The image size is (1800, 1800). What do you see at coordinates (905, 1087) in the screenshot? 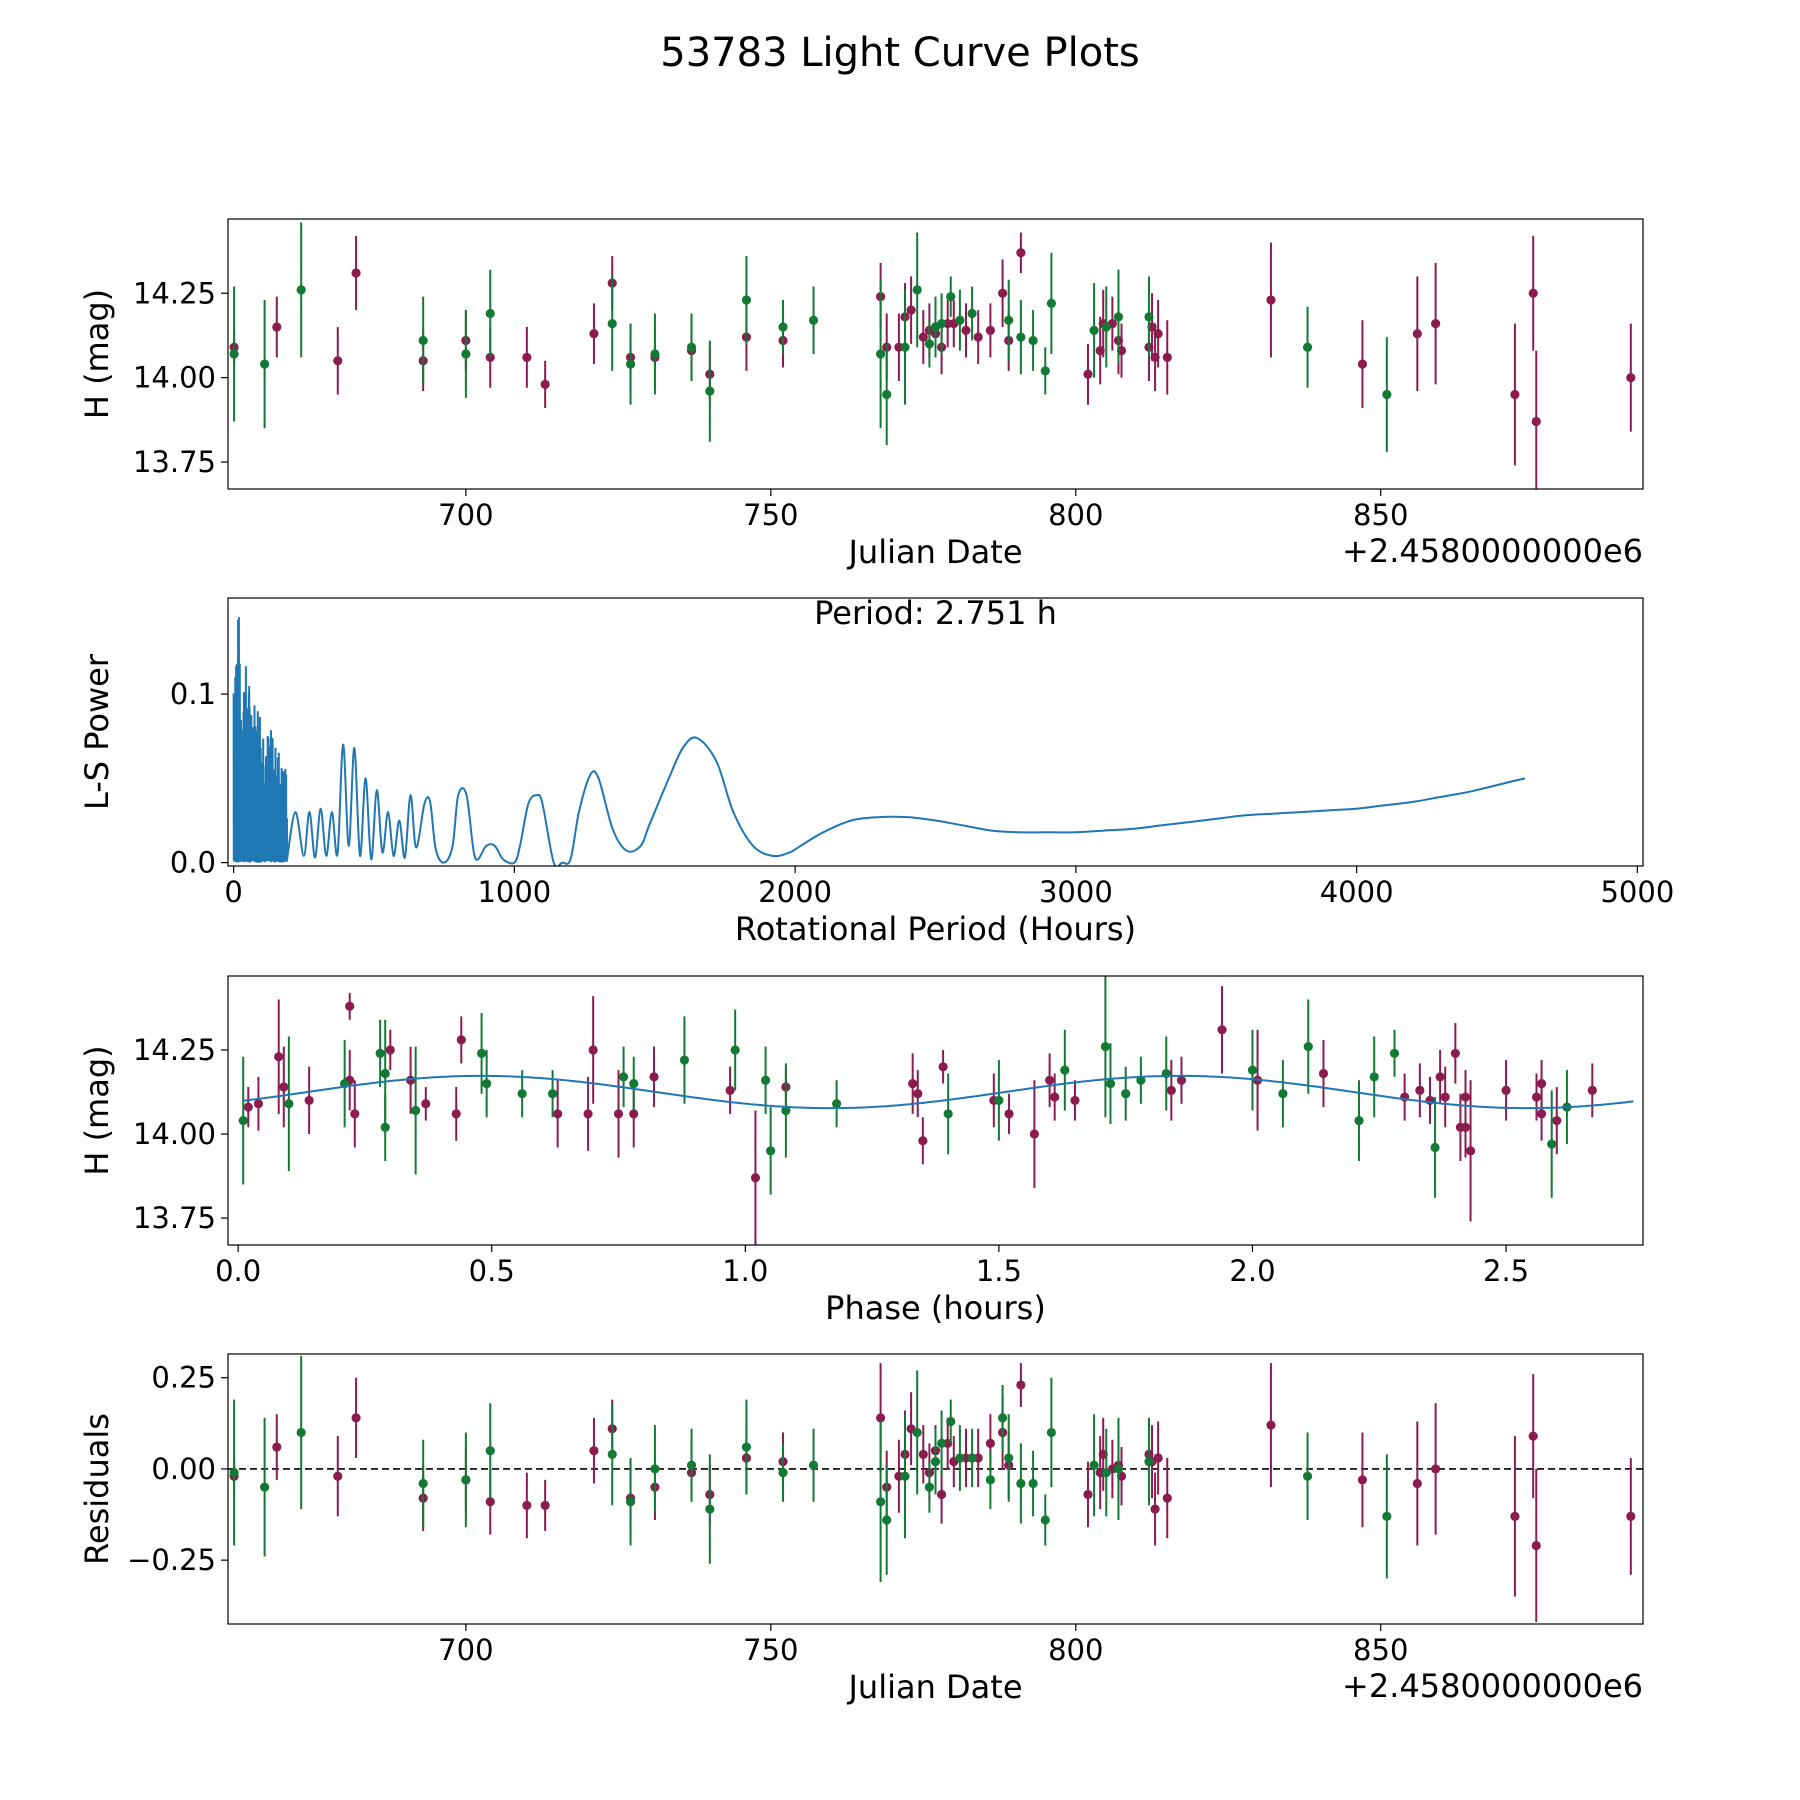
I see `series-green` at bounding box center [905, 1087].